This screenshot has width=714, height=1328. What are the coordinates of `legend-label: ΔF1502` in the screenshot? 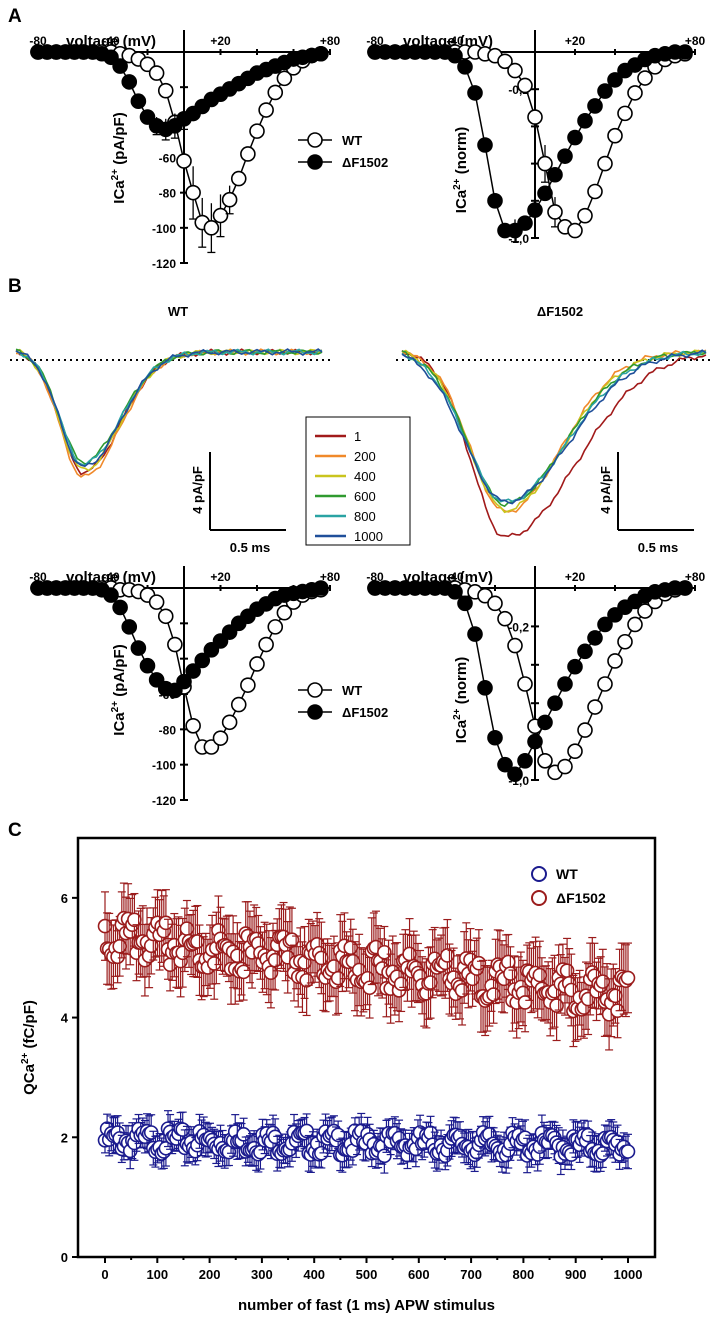 It's located at (365, 162).